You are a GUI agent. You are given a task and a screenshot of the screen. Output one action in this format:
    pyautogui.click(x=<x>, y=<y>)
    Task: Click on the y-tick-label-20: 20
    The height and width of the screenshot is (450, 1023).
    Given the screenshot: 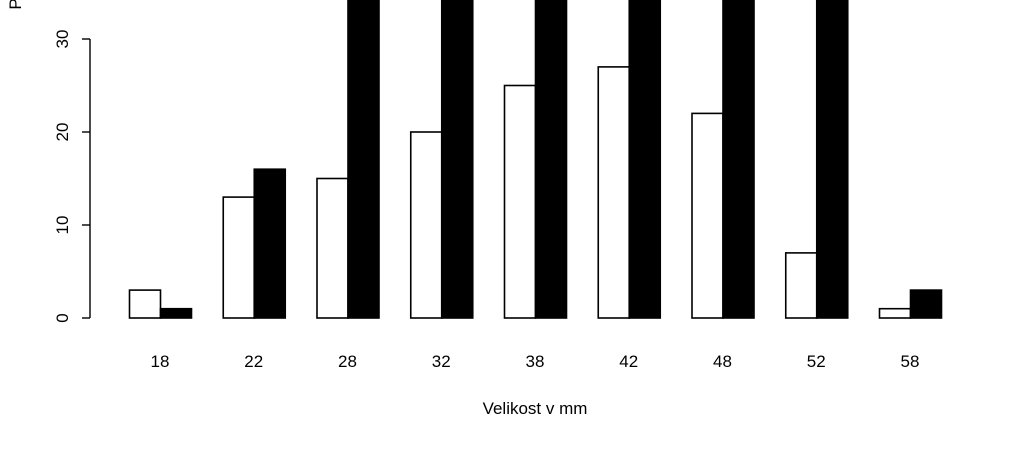 What is the action you would take?
    pyautogui.click(x=62, y=132)
    